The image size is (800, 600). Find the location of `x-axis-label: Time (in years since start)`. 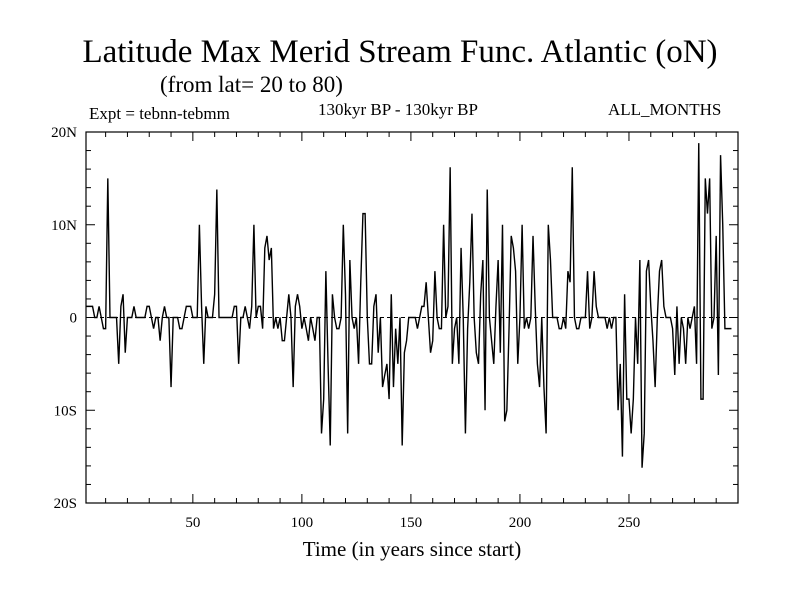

x-axis-label: Time (in years since start) is located at coordinates (412, 549).